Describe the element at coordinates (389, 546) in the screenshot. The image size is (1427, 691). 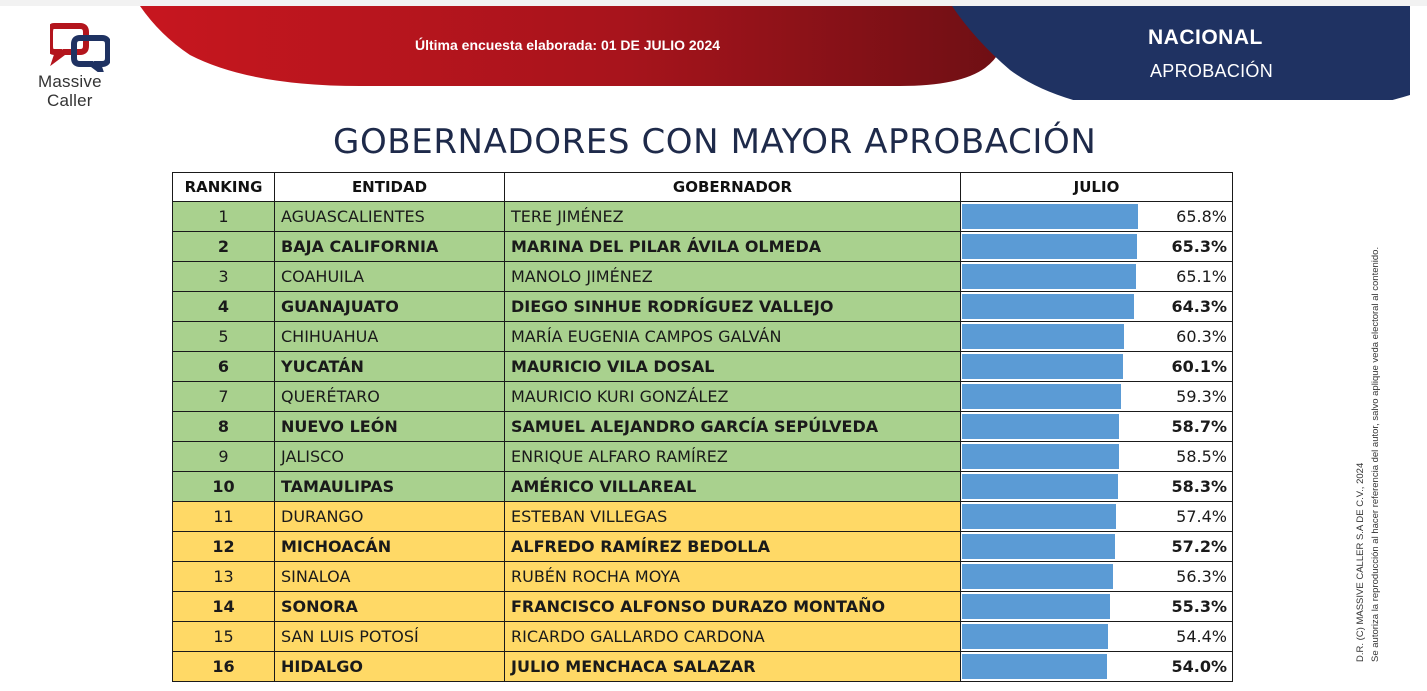
I see `entidad-cell: MICHOACÁN` at that location.